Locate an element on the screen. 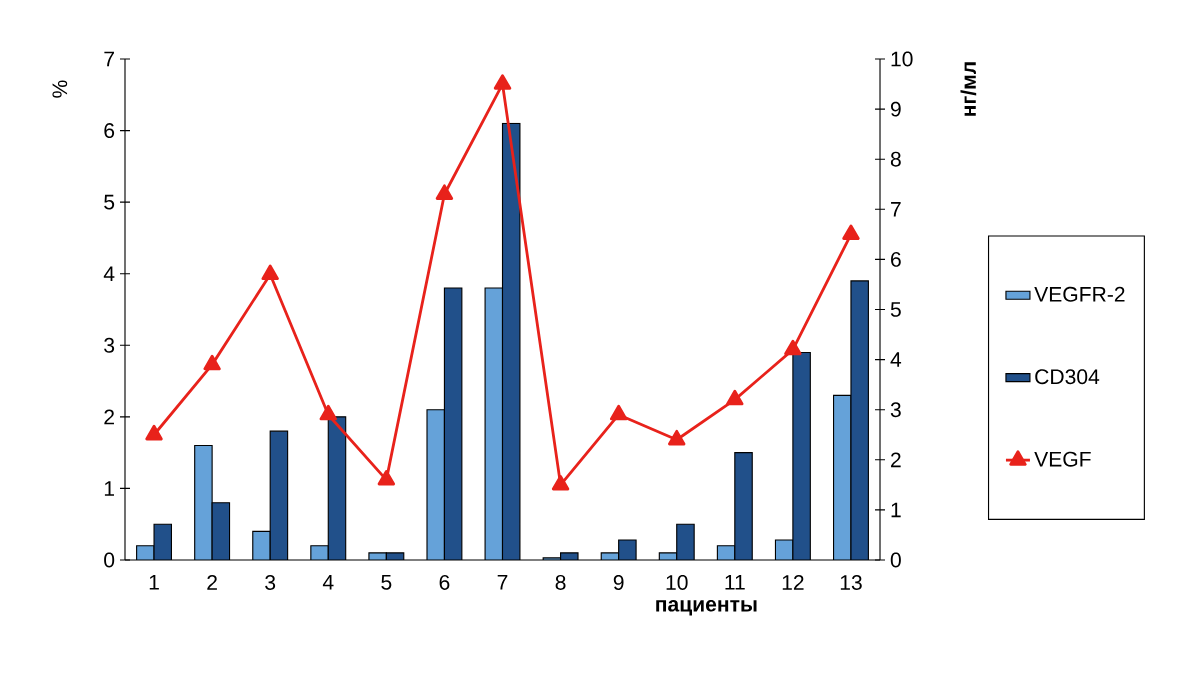 The width and height of the screenshot is (1189, 688). y2-tick-label: 1 is located at coordinates (896, 510).